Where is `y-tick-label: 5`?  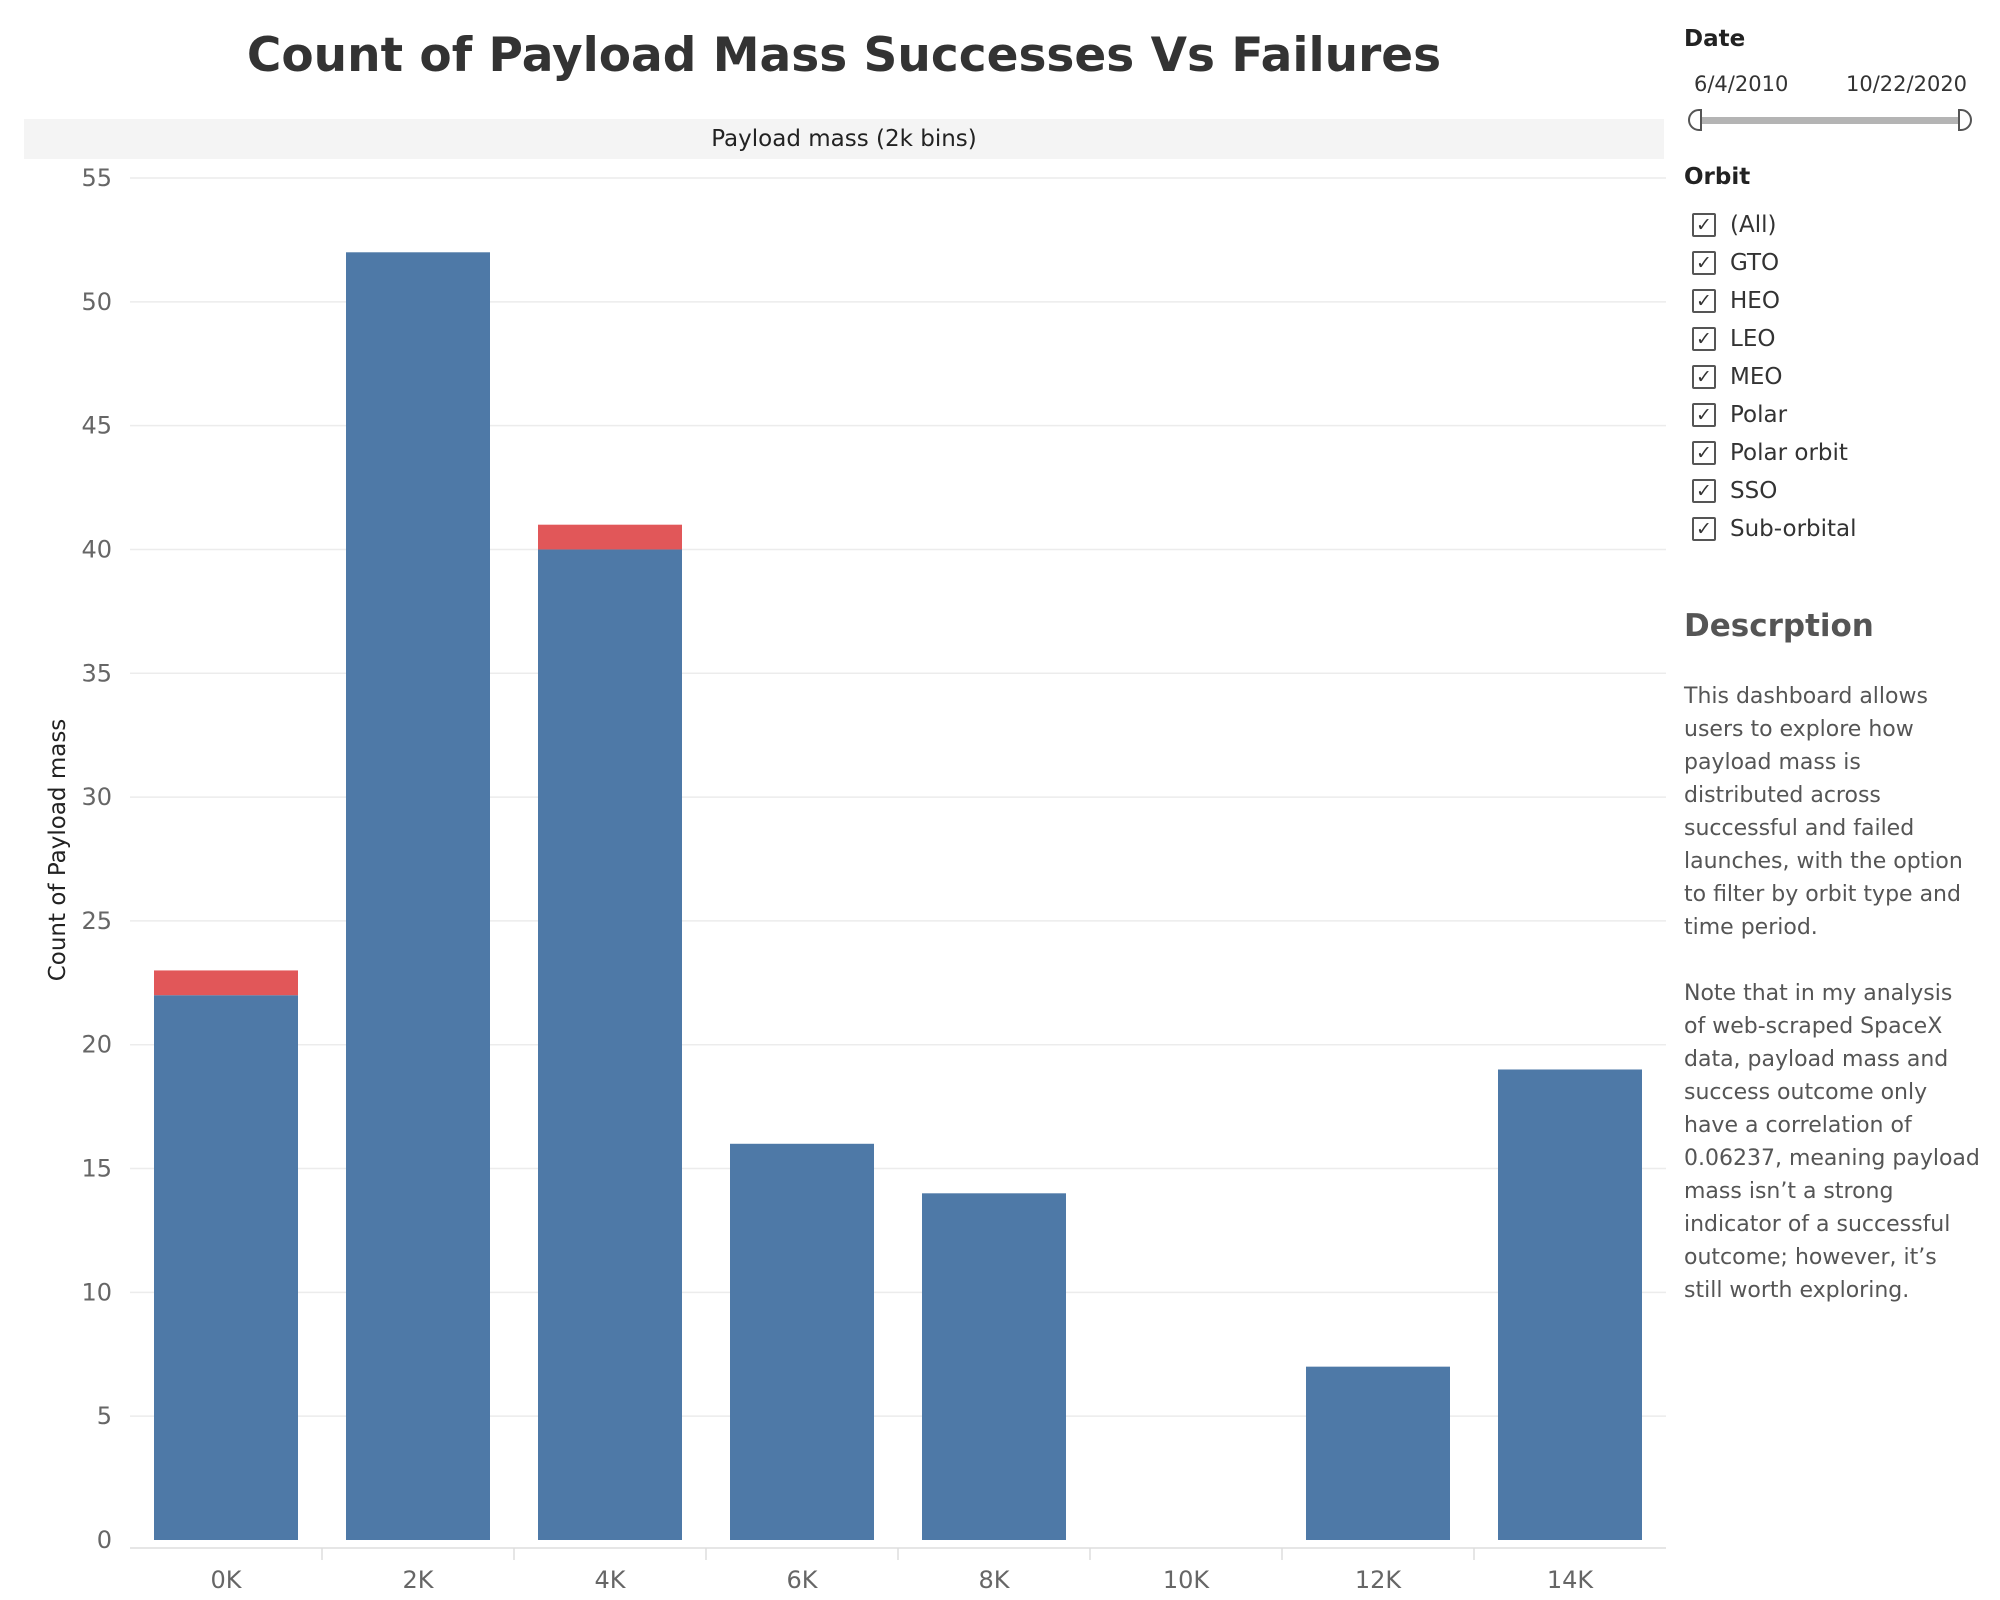 y-tick-label: 5 is located at coordinates (104, 1416).